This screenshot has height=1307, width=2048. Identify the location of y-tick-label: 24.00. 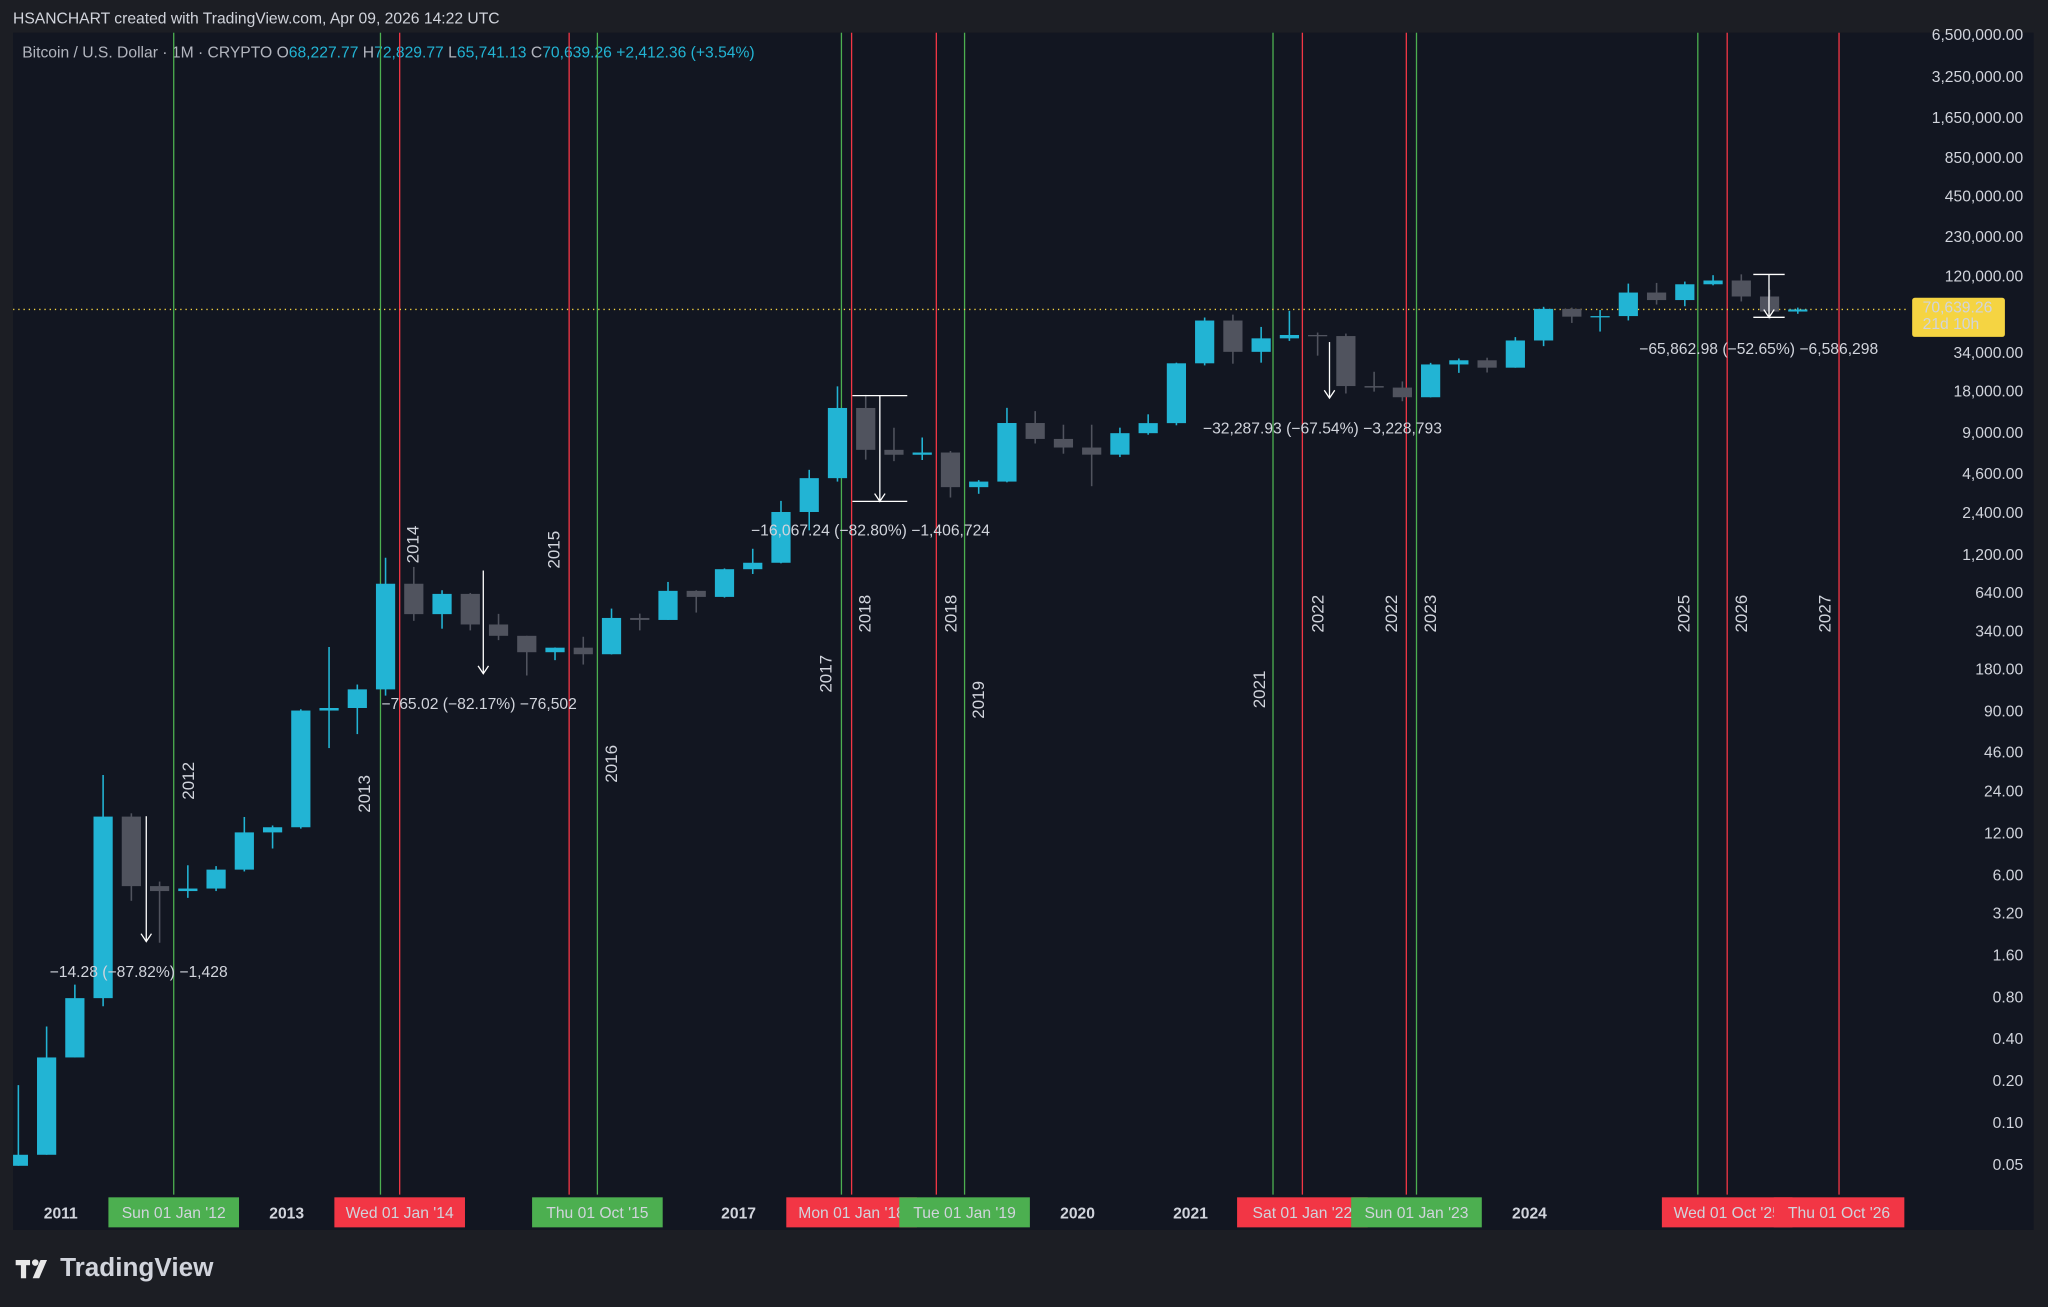
(2003, 792).